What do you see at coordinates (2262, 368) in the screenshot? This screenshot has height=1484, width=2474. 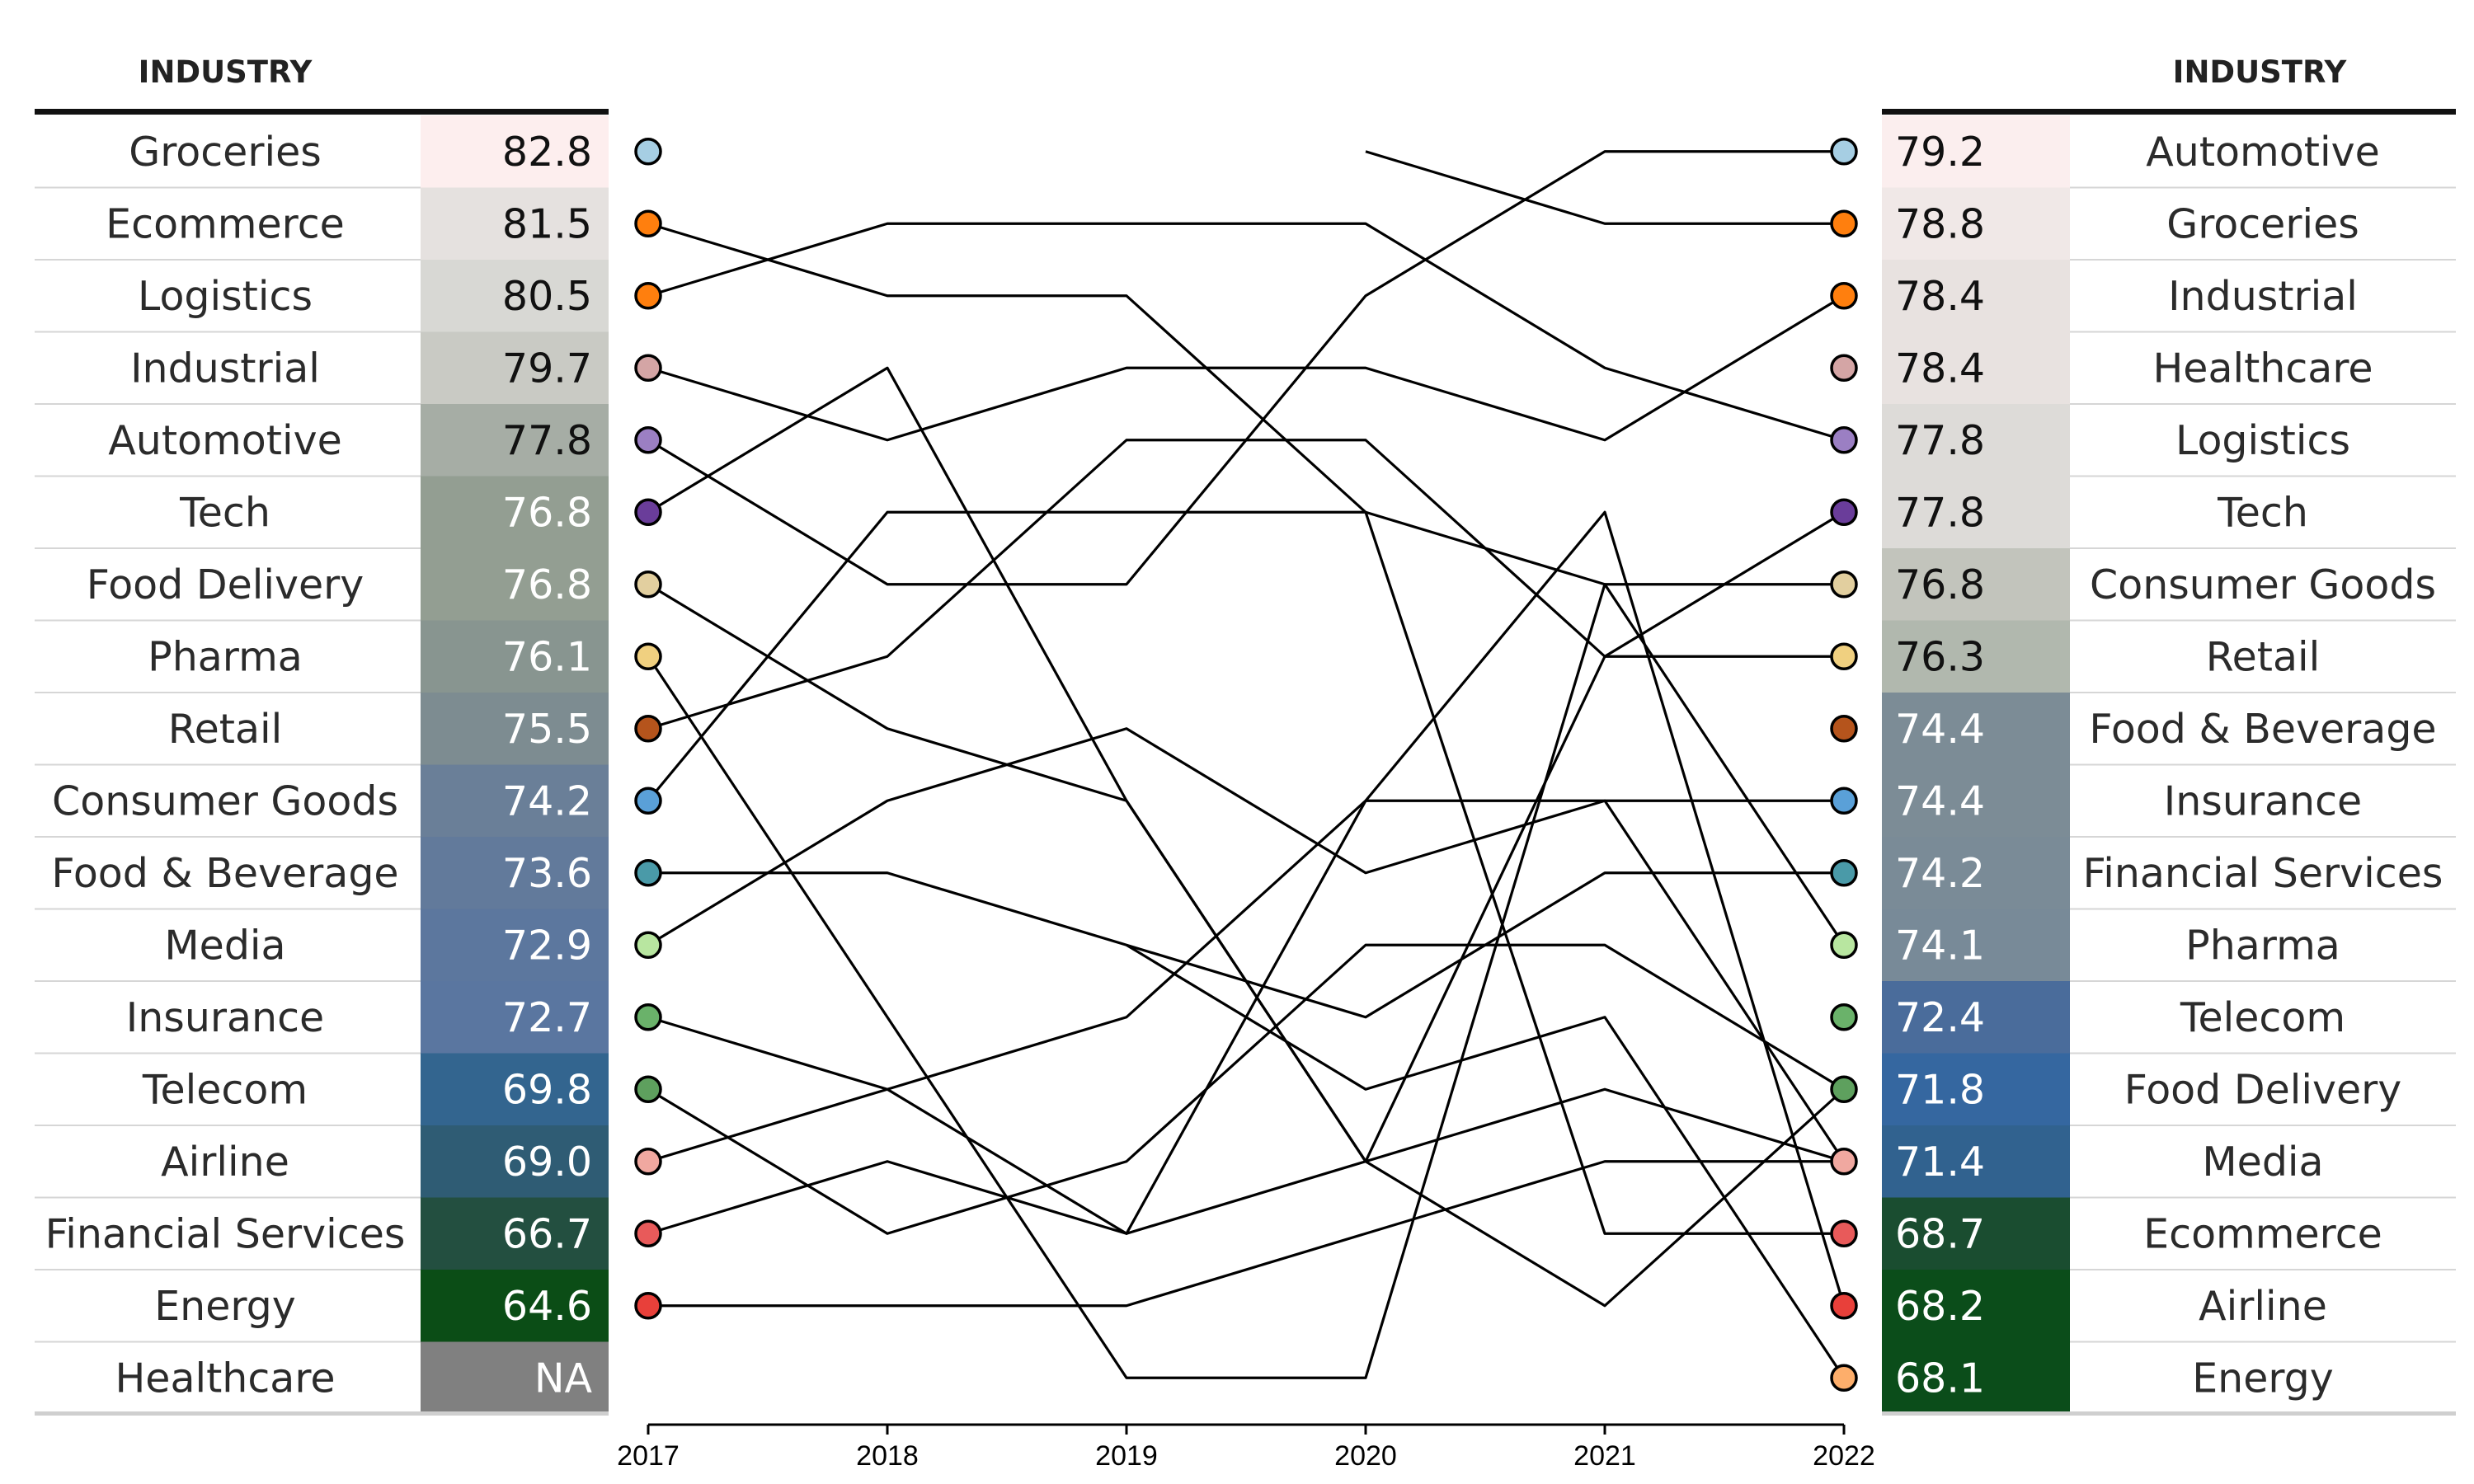 I see `right-industry-label: Healthcare` at bounding box center [2262, 368].